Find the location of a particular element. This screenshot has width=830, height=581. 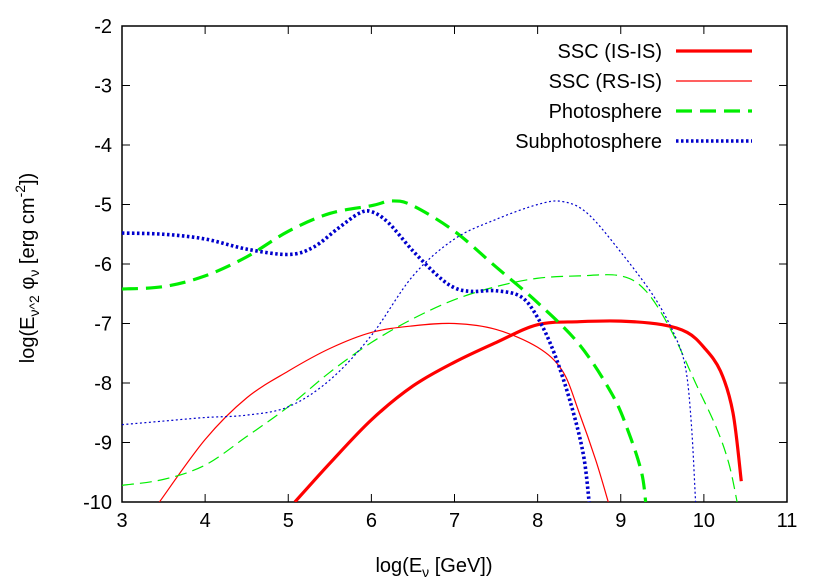

legend-label: SSC (RS-IS) is located at coordinates (605, 82).